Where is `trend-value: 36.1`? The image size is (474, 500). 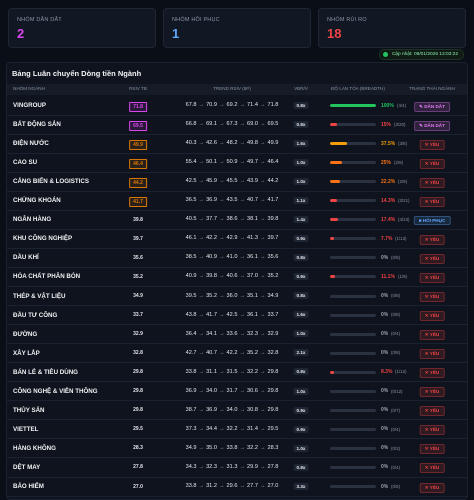 trend-value: 36.1 is located at coordinates (247, 257).